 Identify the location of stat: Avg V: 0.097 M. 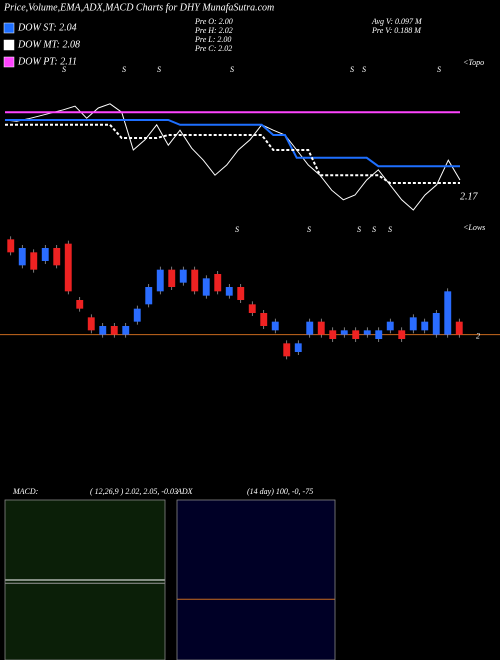
(397, 21).